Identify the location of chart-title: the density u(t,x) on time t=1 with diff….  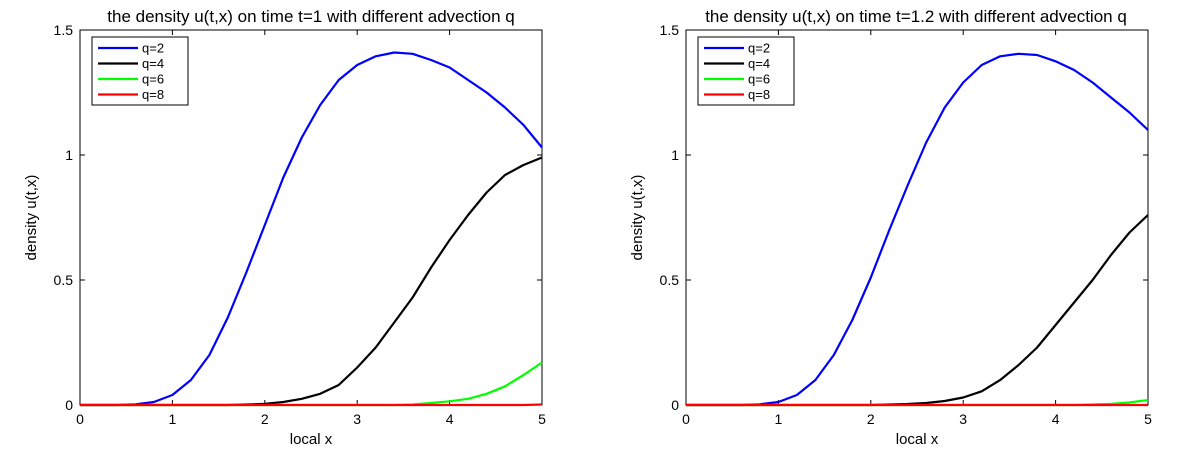
(310, 16).